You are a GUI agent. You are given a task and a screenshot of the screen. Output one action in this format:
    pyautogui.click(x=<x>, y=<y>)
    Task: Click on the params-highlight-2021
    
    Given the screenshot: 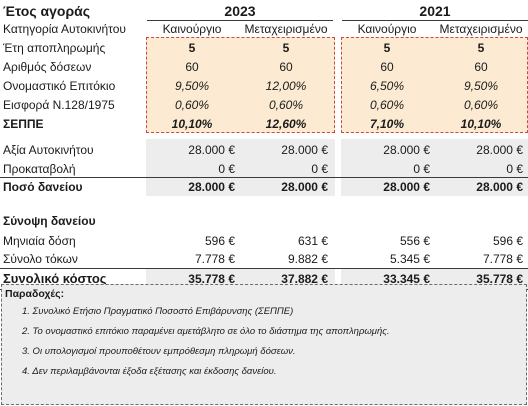 What is the action you would take?
    pyautogui.click(x=434, y=85)
    